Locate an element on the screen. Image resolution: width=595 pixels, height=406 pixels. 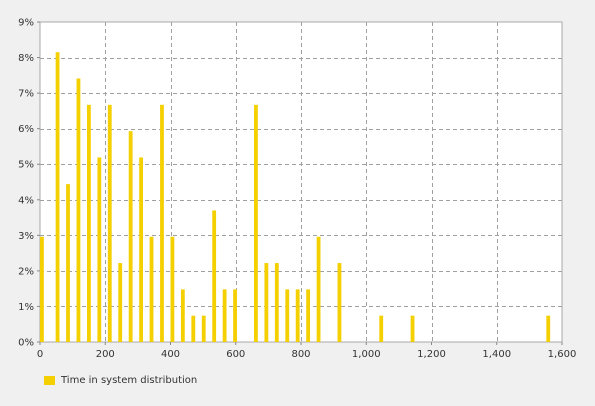
y-tick-label: 5% is located at coordinates (26, 165).